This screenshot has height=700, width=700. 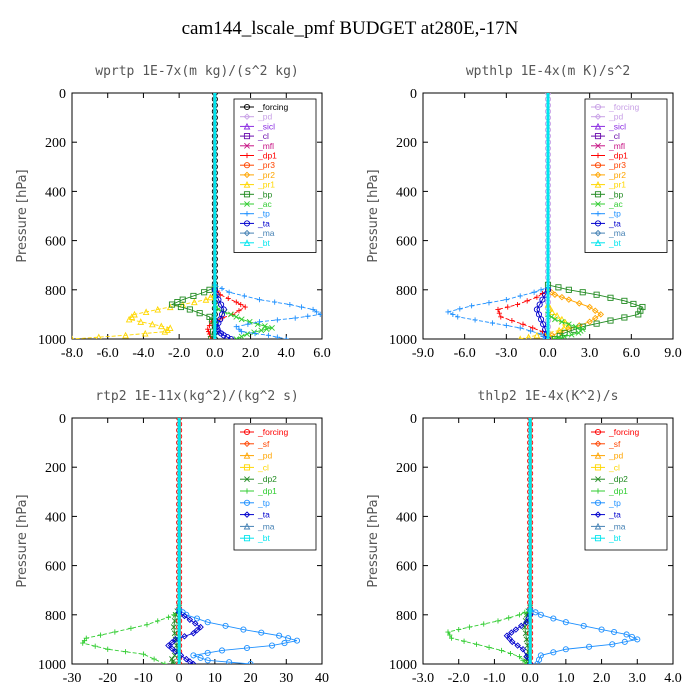 What do you see at coordinates (618, 491) in the screenshot?
I see `legend-label: _dp1` at bounding box center [618, 491].